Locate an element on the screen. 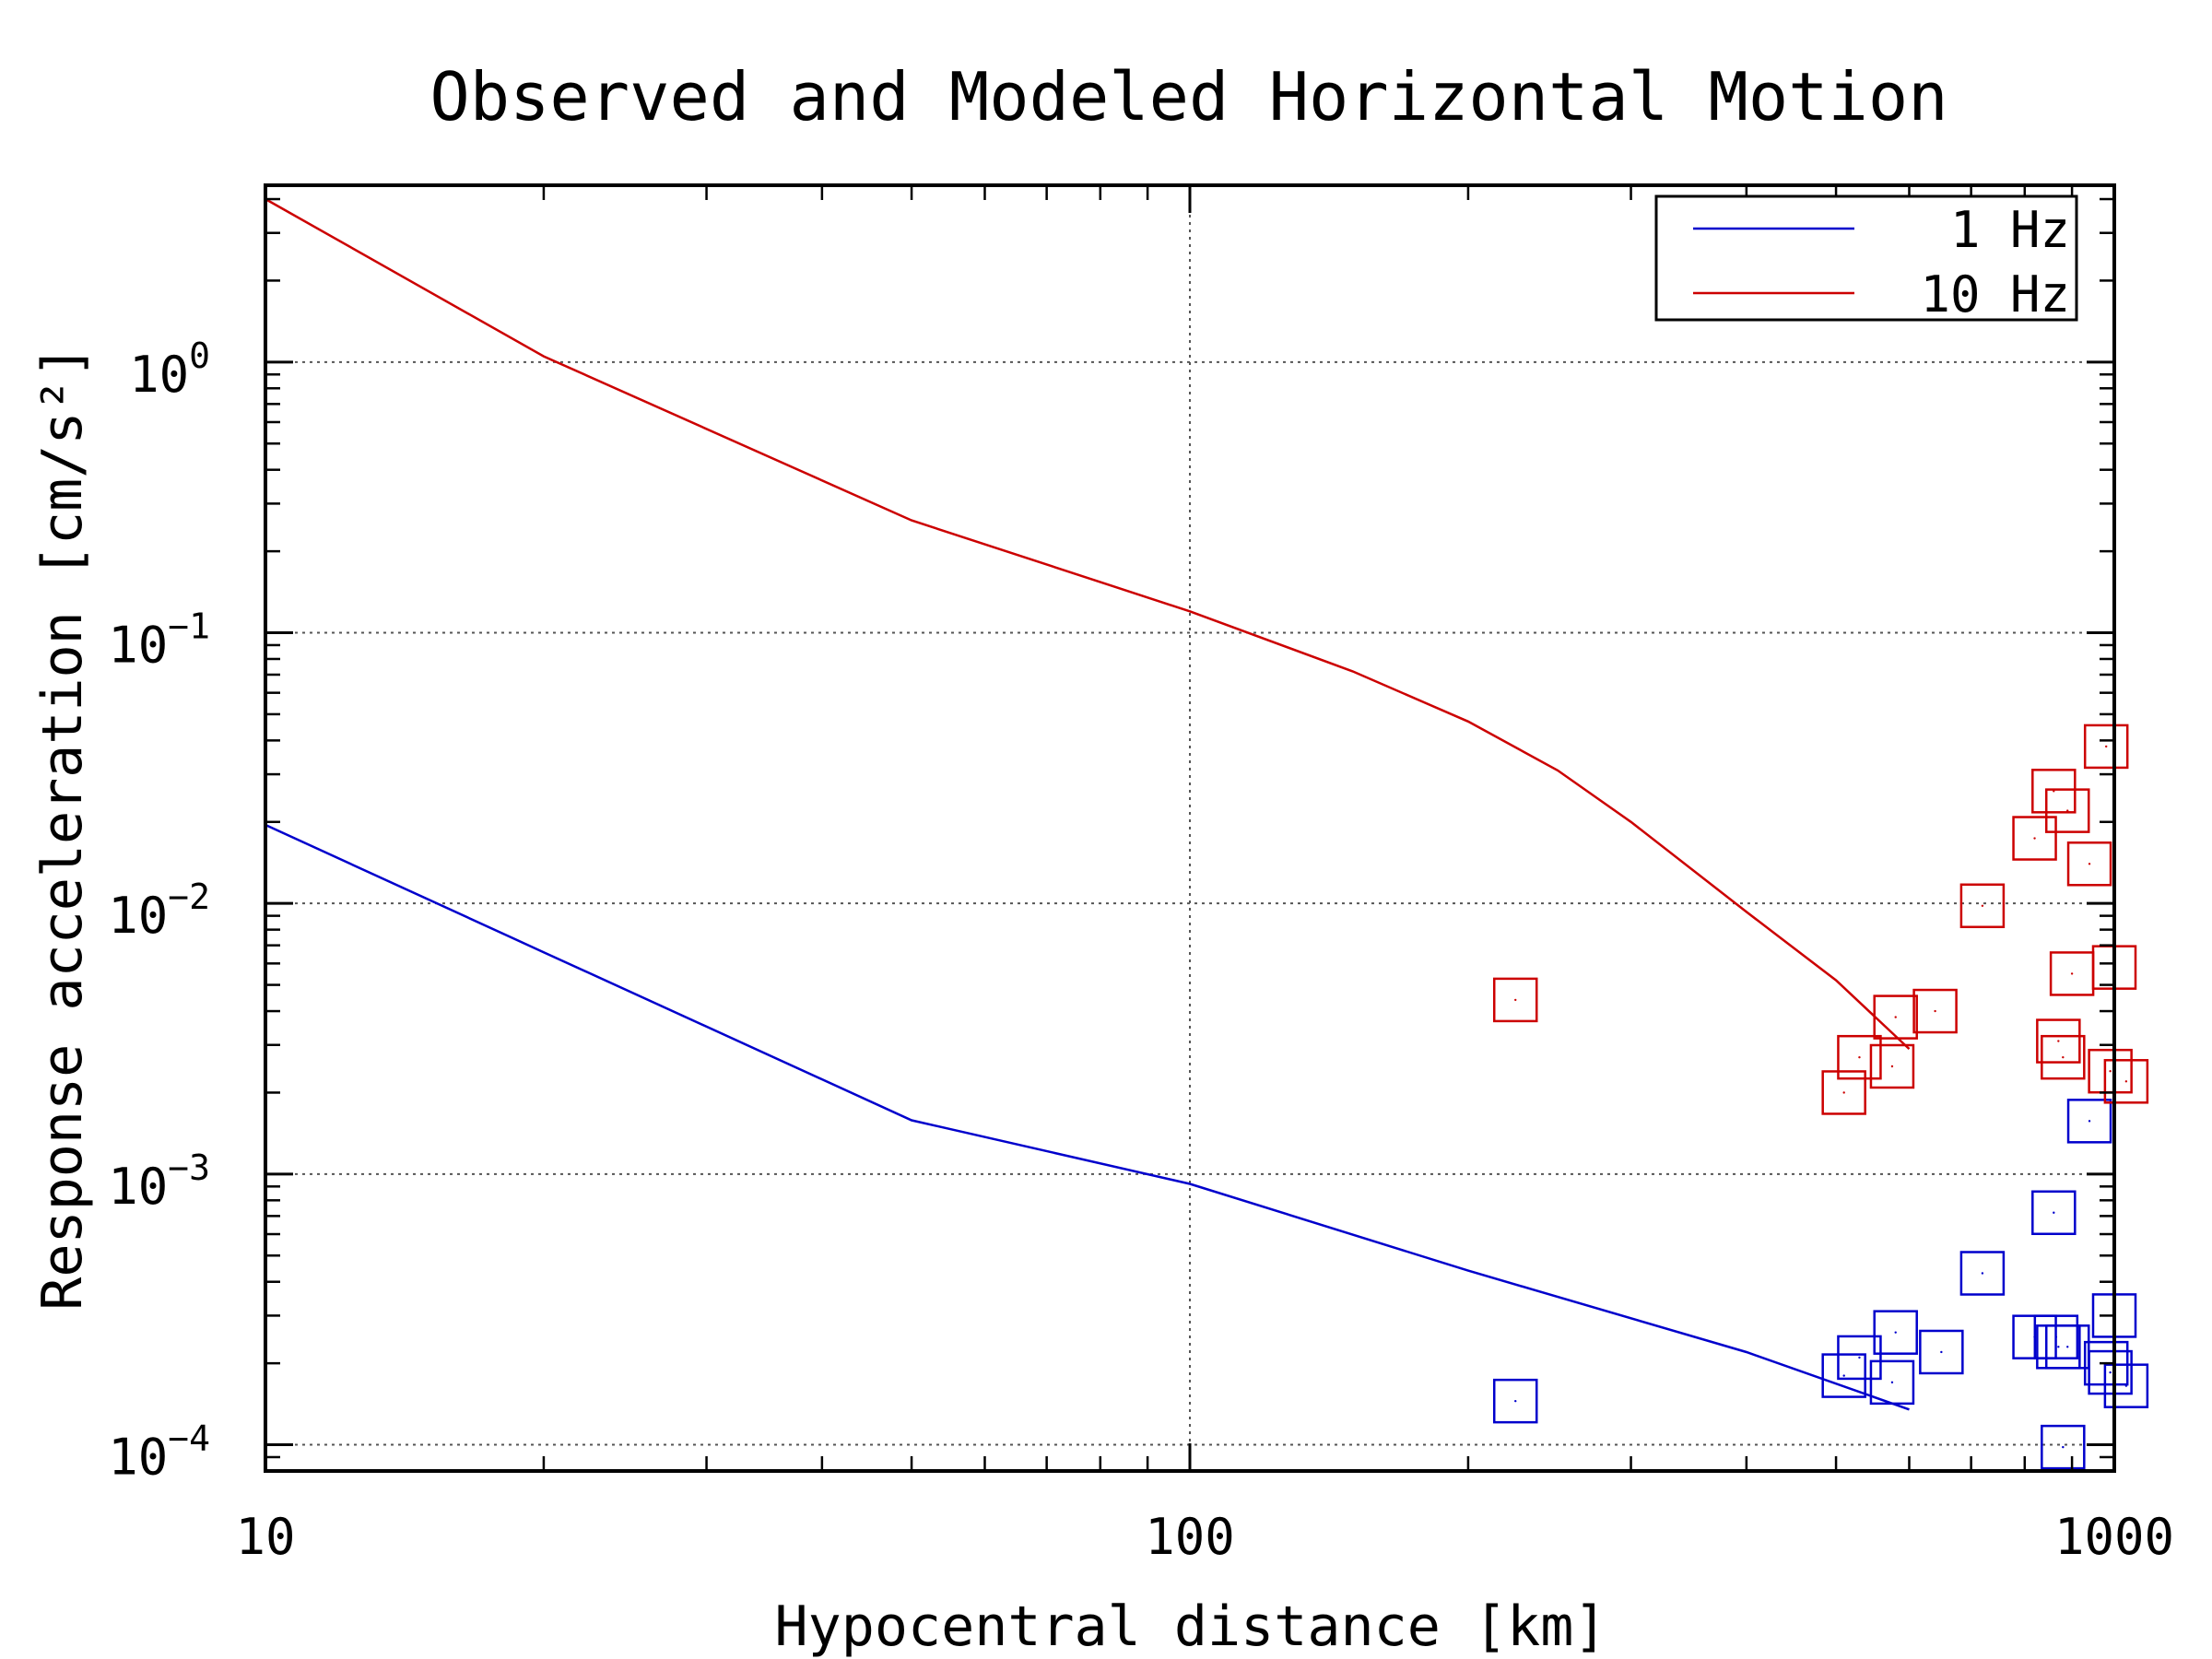 The image size is (2212, 1659). y-tick-exponent: −1 is located at coordinates (189, 626).